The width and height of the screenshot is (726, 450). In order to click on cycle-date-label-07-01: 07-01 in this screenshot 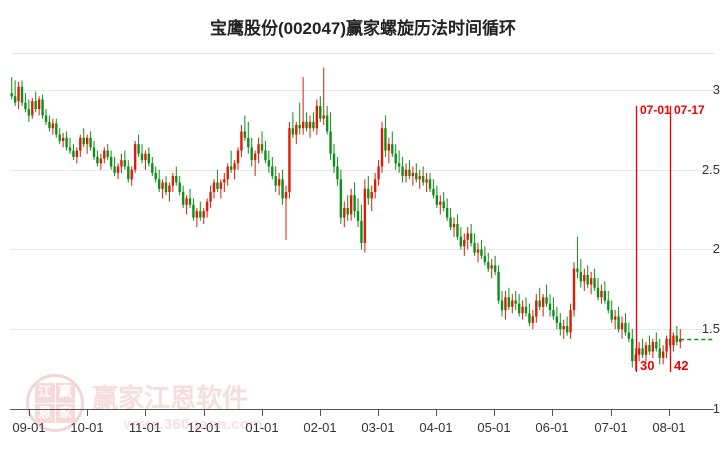, I will do `click(655, 110)`.